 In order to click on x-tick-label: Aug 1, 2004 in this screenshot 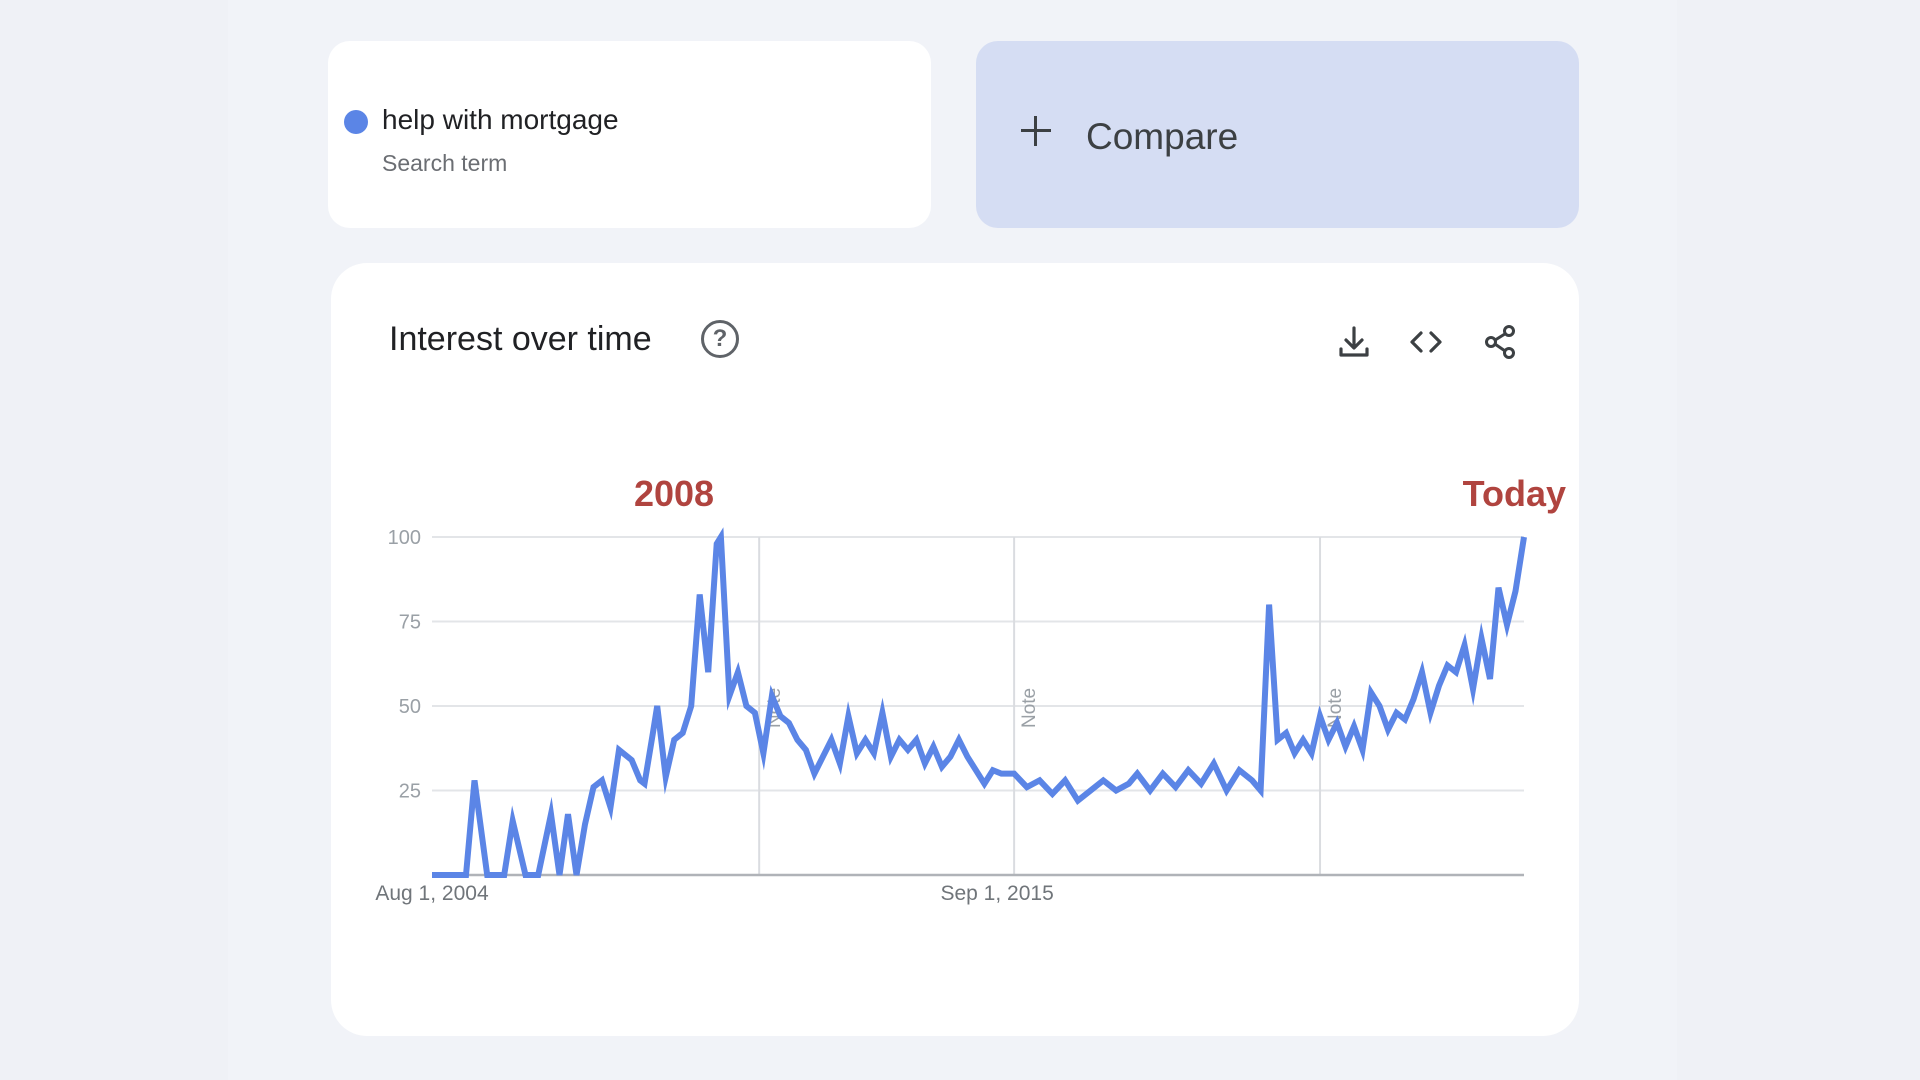, I will do `click(432, 893)`.